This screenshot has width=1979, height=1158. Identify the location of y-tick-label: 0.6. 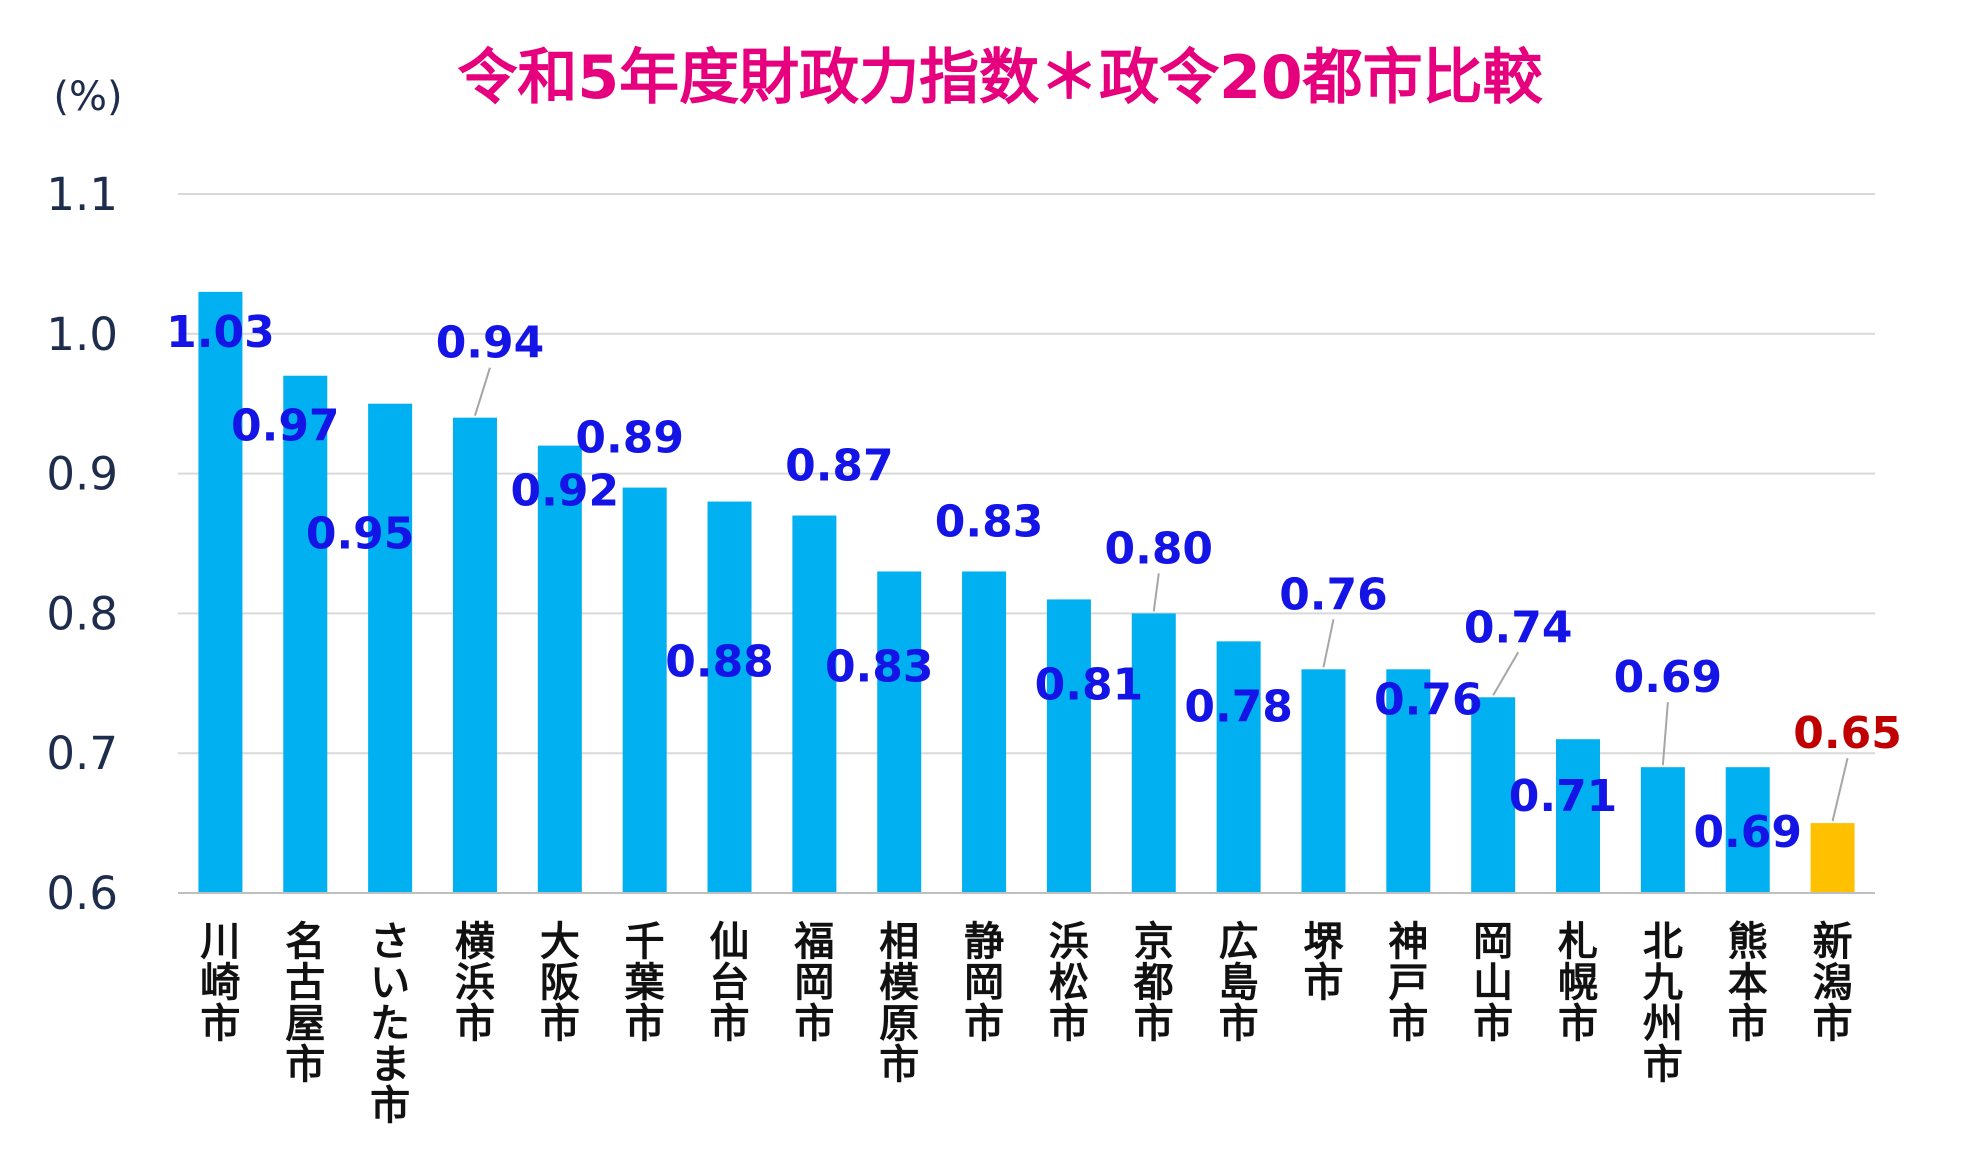
(82, 893).